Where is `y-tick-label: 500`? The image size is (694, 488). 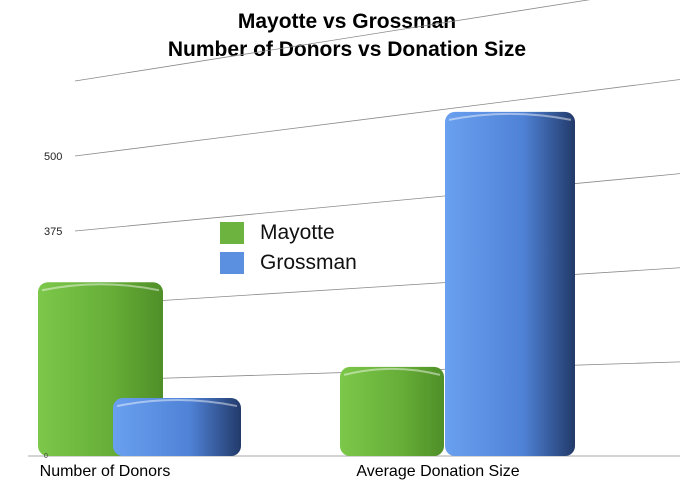
y-tick-label: 500 is located at coordinates (53, 157).